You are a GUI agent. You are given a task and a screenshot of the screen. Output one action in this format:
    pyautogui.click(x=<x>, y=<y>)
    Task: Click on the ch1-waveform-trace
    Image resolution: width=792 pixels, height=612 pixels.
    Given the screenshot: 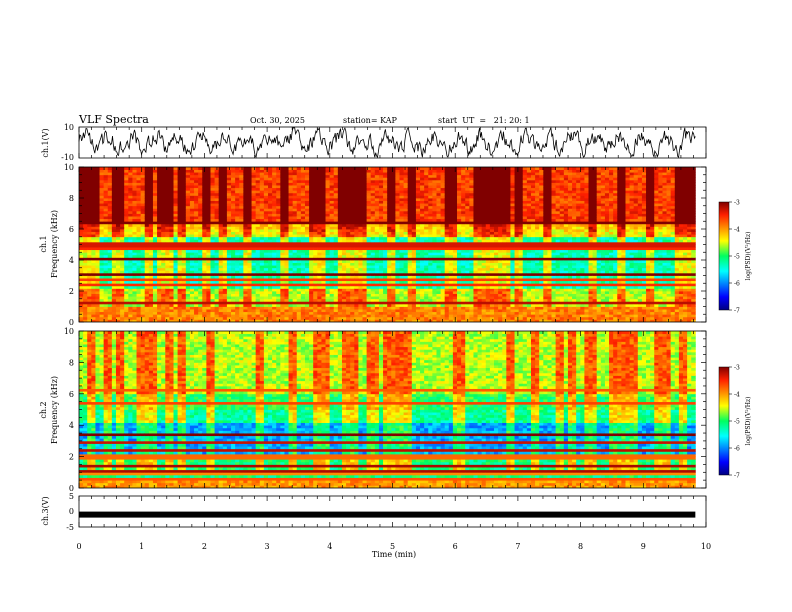 What is the action you would take?
    pyautogui.click(x=387, y=142)
    